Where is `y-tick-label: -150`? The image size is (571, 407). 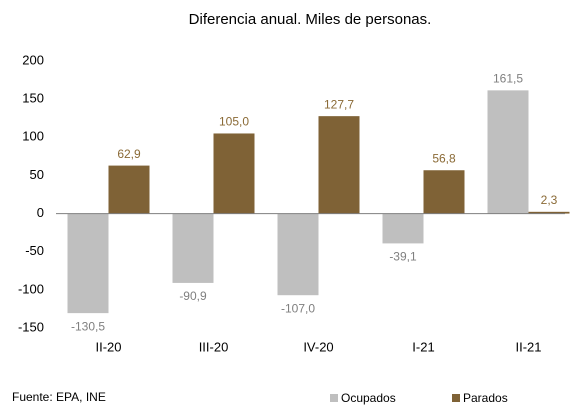
y-tick-label: -150 is located at coordinates (31, 326).